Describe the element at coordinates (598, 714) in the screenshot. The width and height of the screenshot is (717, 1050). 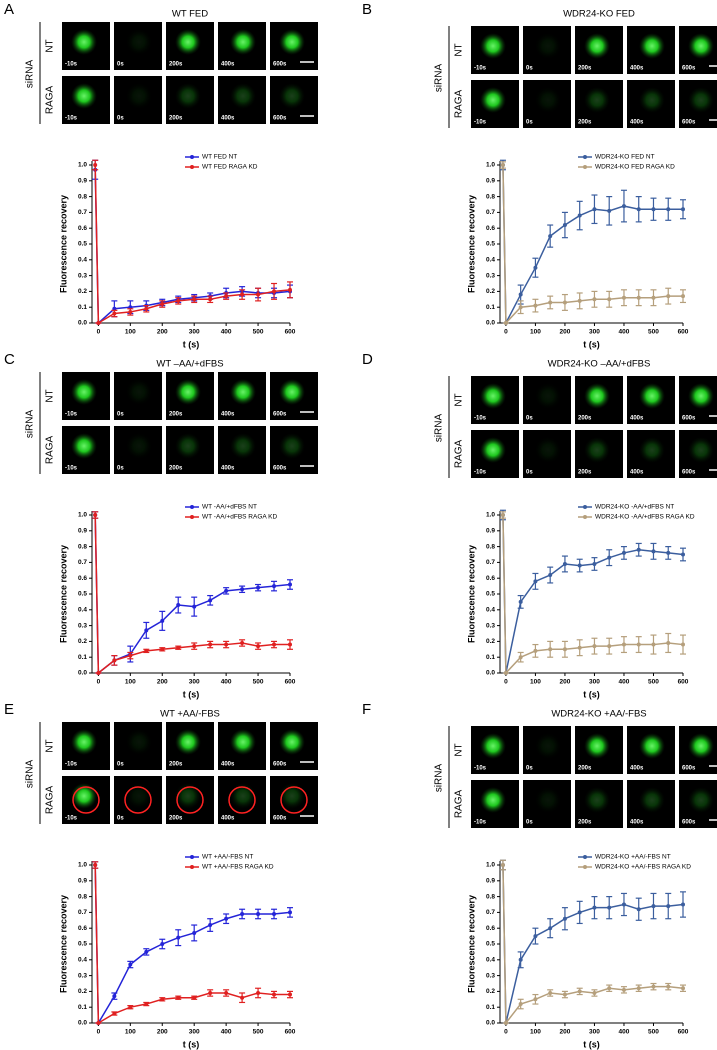
I see `panel-title: WDR24-KO +AA/-FBS` at that location.